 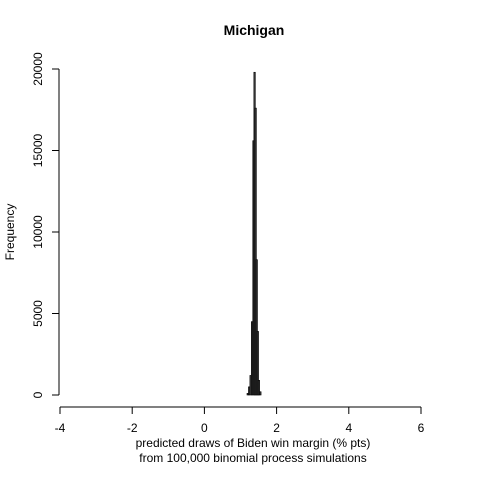 I want to click on chart-title: Michigan, so click(x=254, y=30).